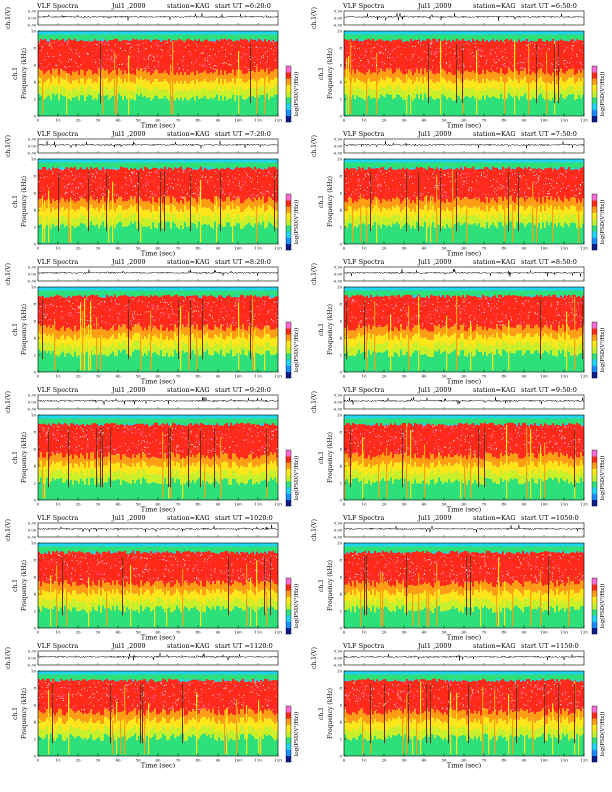 The width and height of the screenshot is (612, 792). Describe the element at coordinates (296, 222) in the screenshot. I see `colorbar-label: log(PSD(V²/Hz))` at that location.